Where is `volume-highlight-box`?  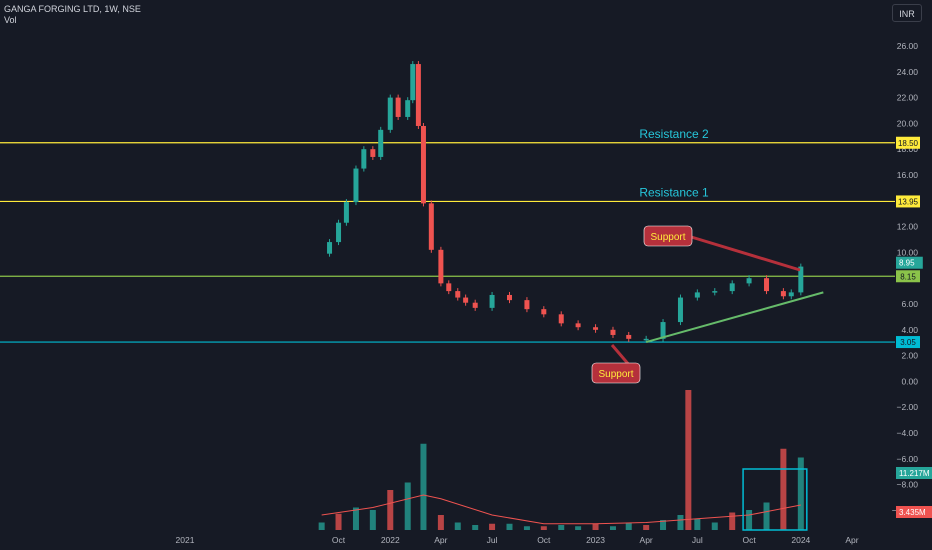 volume-highlight-box is located at coordinates (775, 499).